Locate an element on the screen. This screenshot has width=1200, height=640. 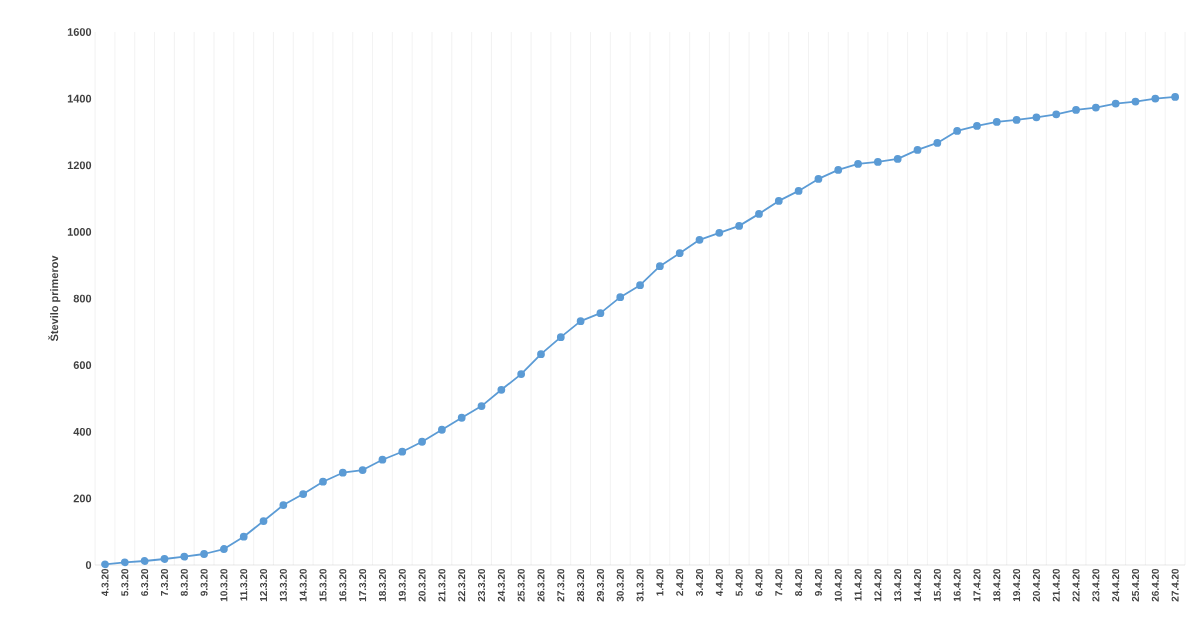
x-tick-label: 29.3.20 is located at coordinates (600, 585).